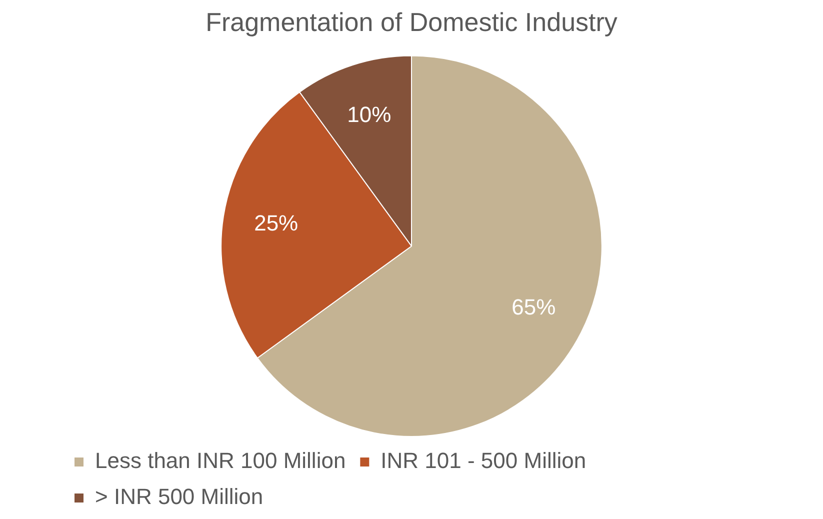  What do you see at coordinates (483, 461) in the screenshot?
I see `legend-label: INR 101 - 500 Million` at bounding box center [483, 461].